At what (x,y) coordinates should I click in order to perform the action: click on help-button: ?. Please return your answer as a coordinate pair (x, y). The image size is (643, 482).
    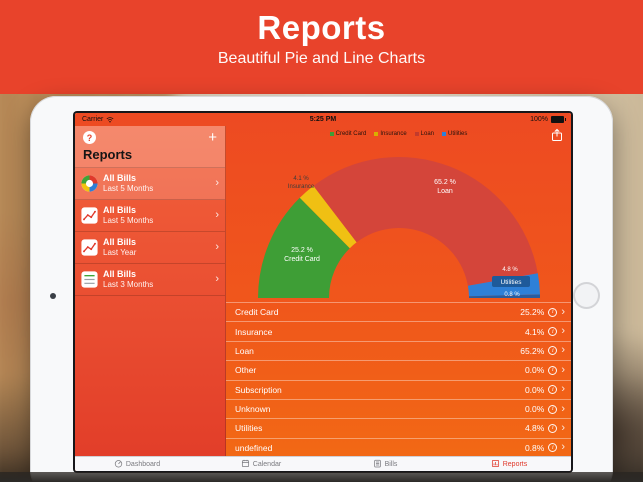
    Looking at the image, I should click on (89, 137).